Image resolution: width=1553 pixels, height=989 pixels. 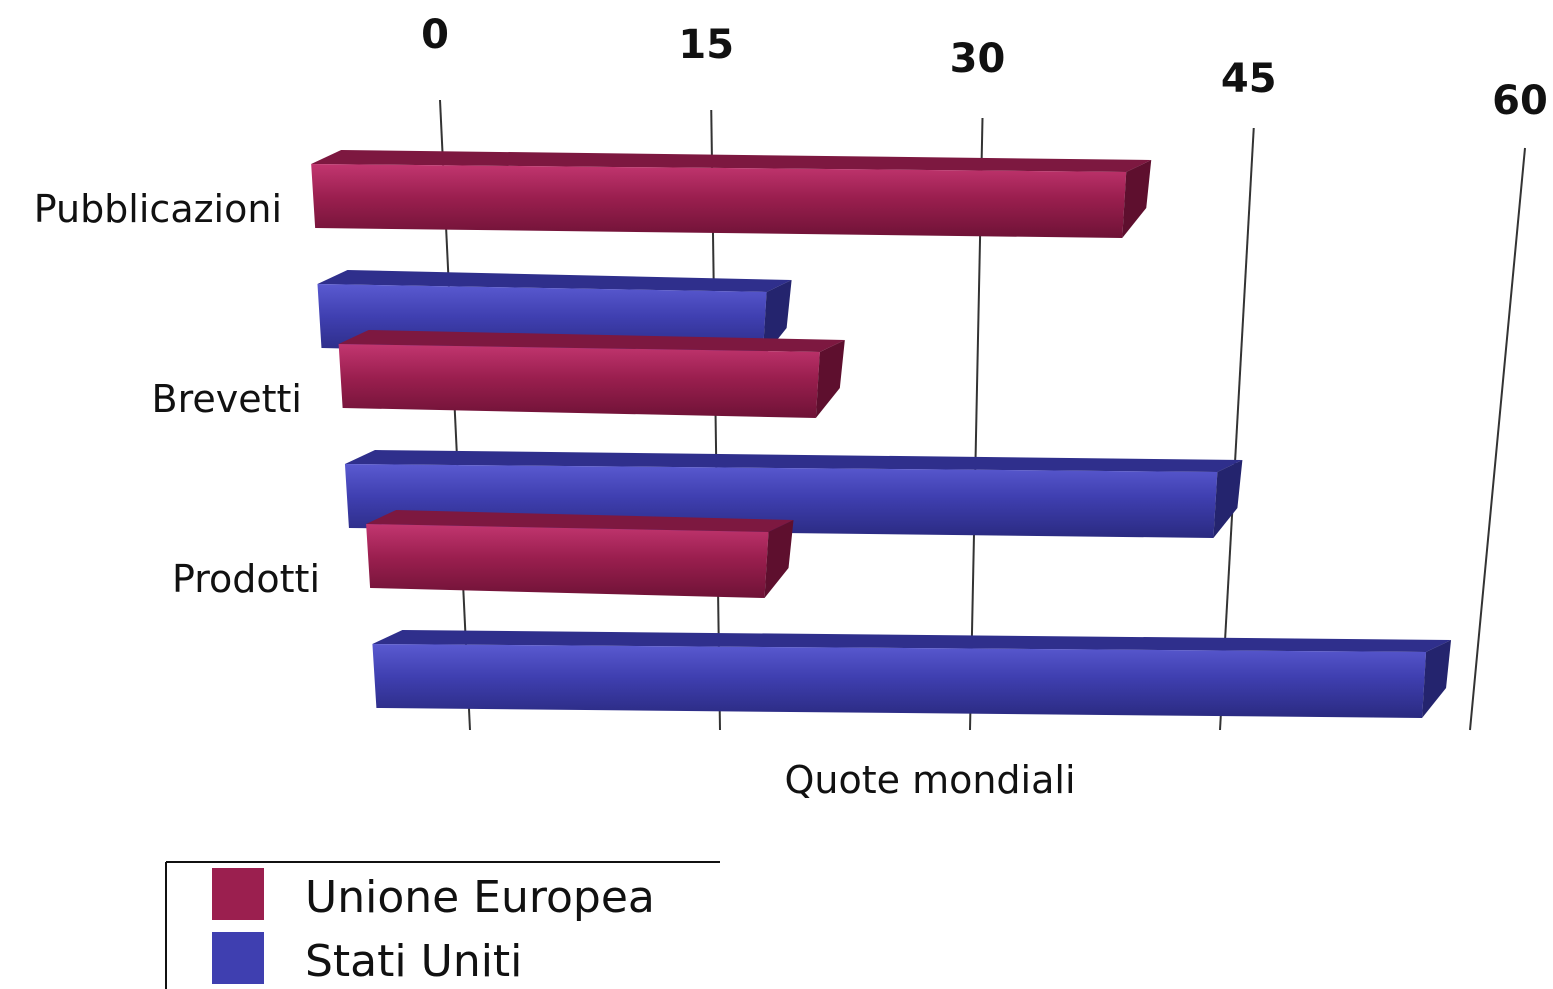 I want to click on x-tick-labels: 0 15 30 45 60, so click(x=984, y=68).